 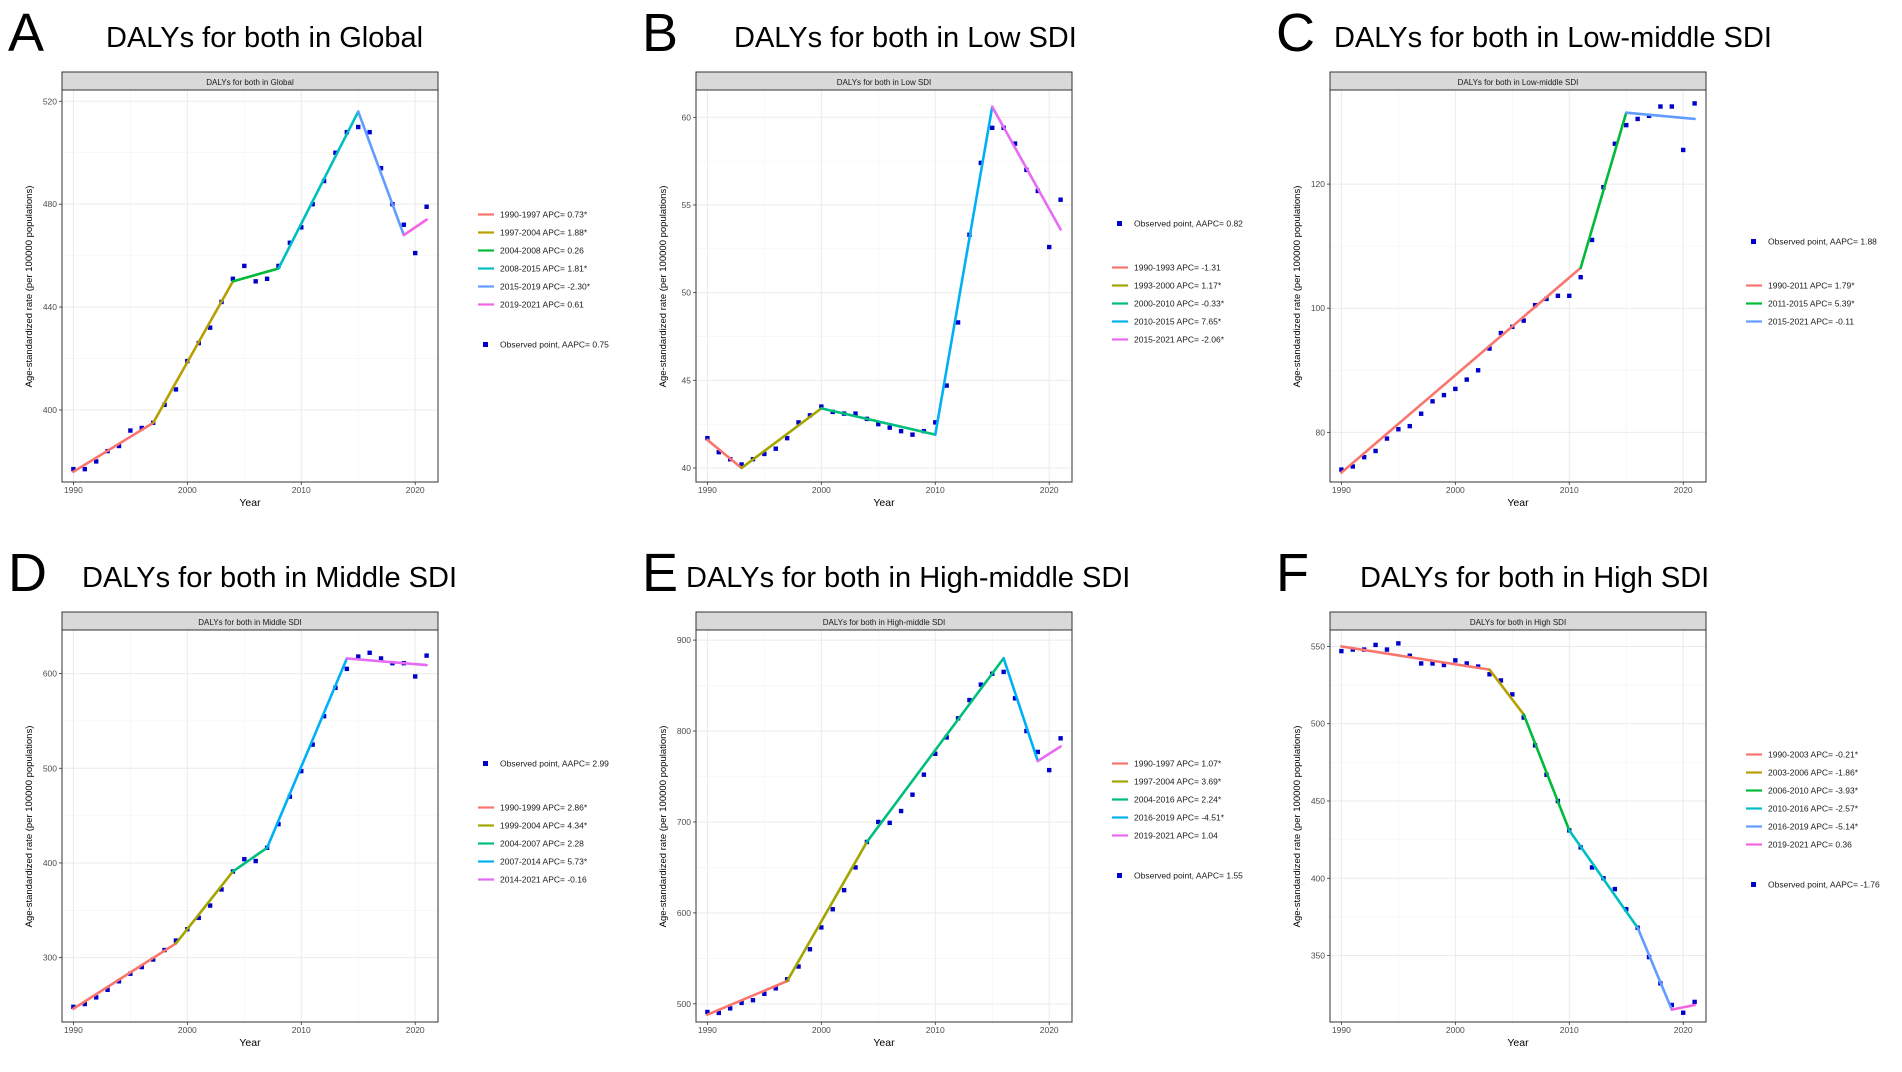 I want to click on y-tick-label: 800, so click(x=684, y=731).